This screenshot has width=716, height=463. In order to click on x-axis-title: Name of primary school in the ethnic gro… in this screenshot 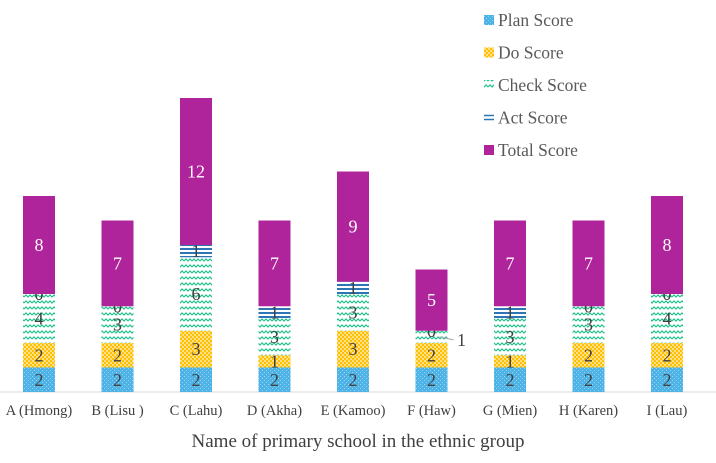, I will do `click(358, 441)`.